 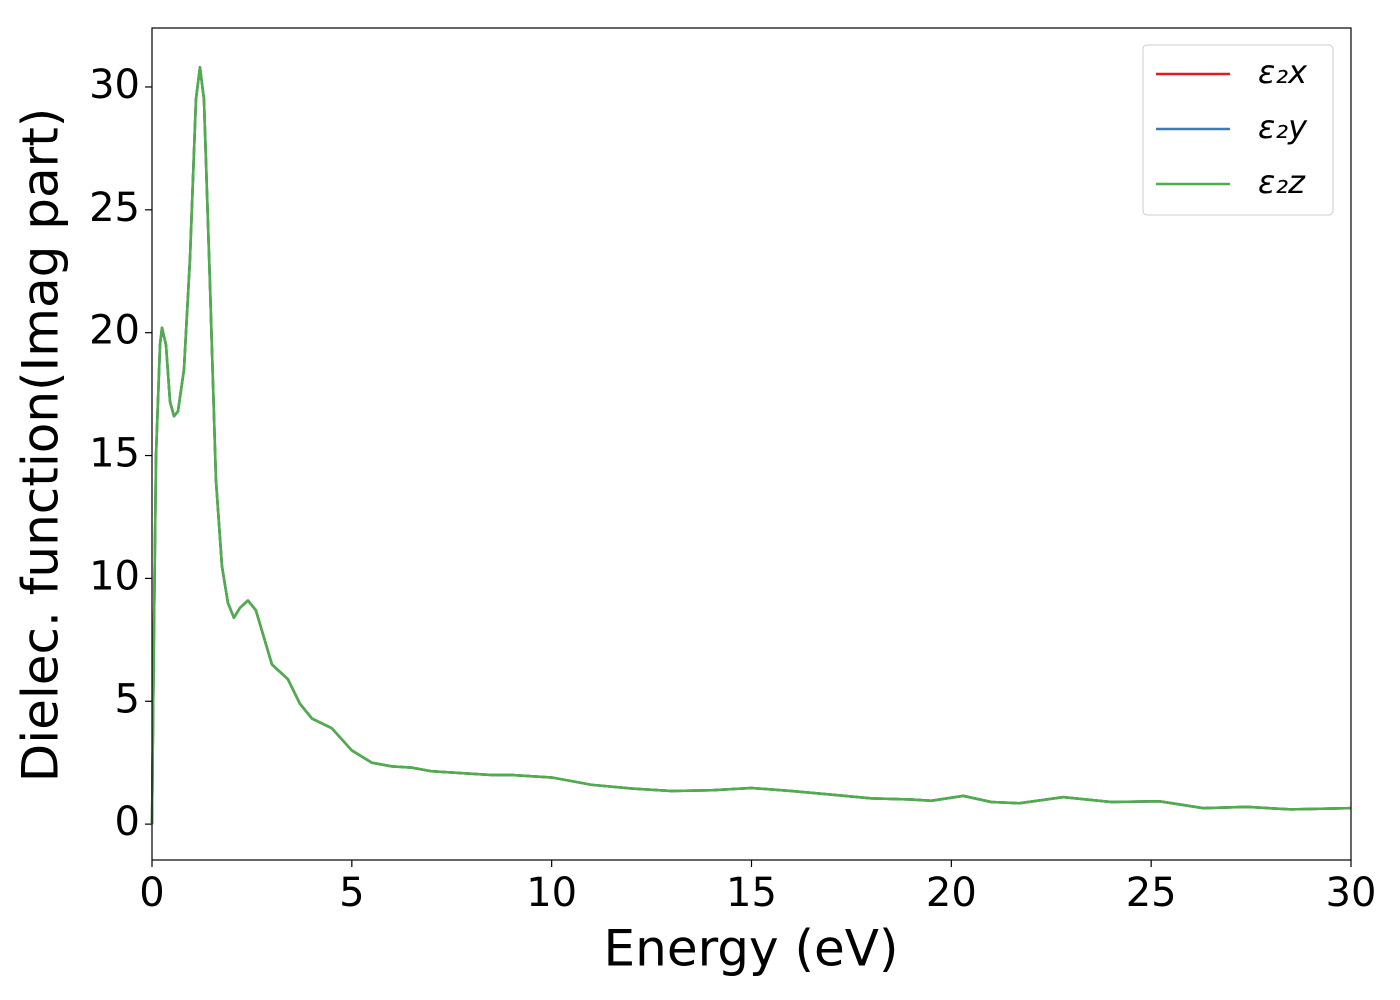 What do you see at coordinates (41, 445) in the screenshot?
I see `y-axis-label: Dielec. function(Imag part)` at bounding box center [41, 445].